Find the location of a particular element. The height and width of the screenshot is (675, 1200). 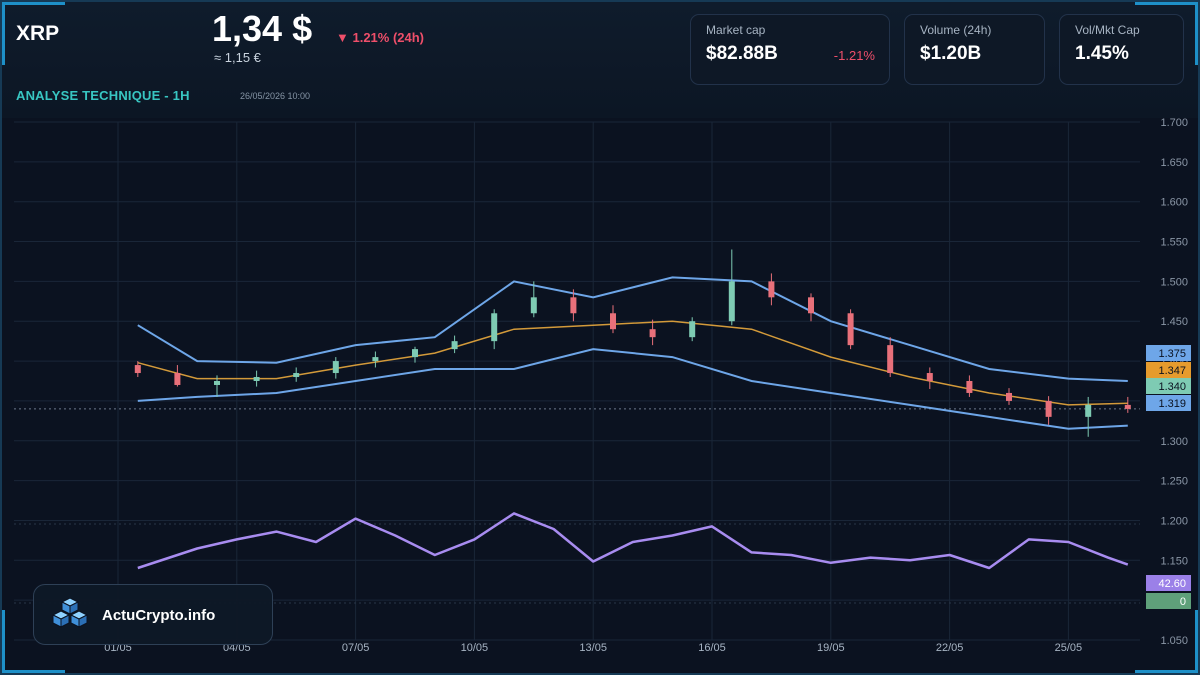

cubes-logo-icon is located at coordinates (70, 613).